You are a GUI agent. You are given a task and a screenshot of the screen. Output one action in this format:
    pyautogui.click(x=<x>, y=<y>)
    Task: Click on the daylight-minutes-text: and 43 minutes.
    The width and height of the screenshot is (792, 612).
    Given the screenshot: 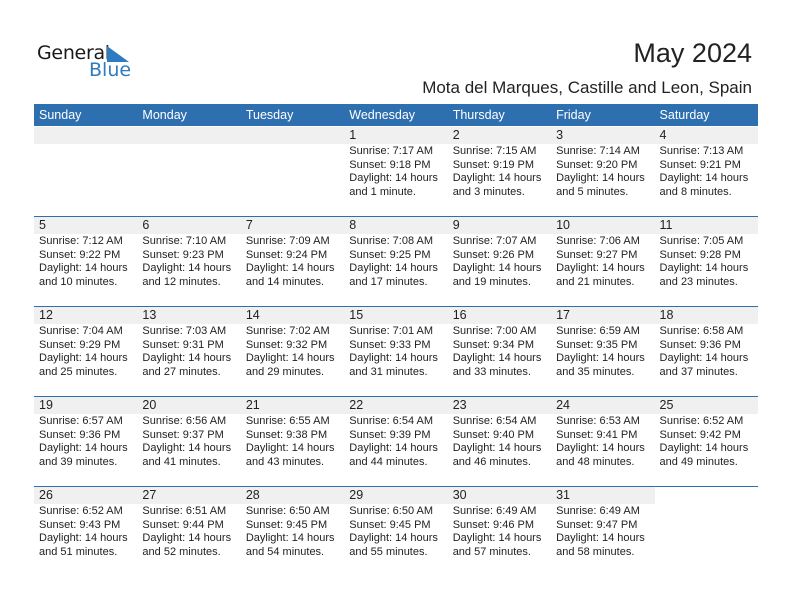 What is the action you would take?
    pyautogui.click(x=285, y=461)
    